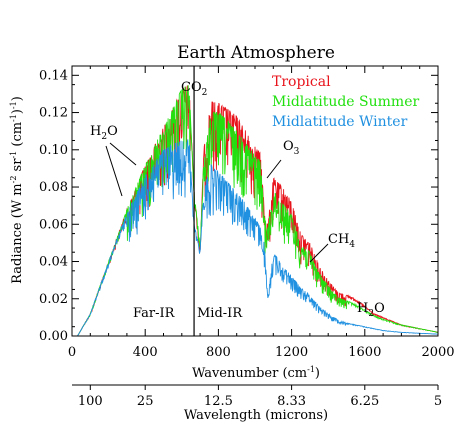 Image resolution: width=463 pixels, height=427 pixels. What do you see at coordinates (194, 89) in the screenshot?
I see `annotation-co2: CO2` at bounding box center [194, 89].